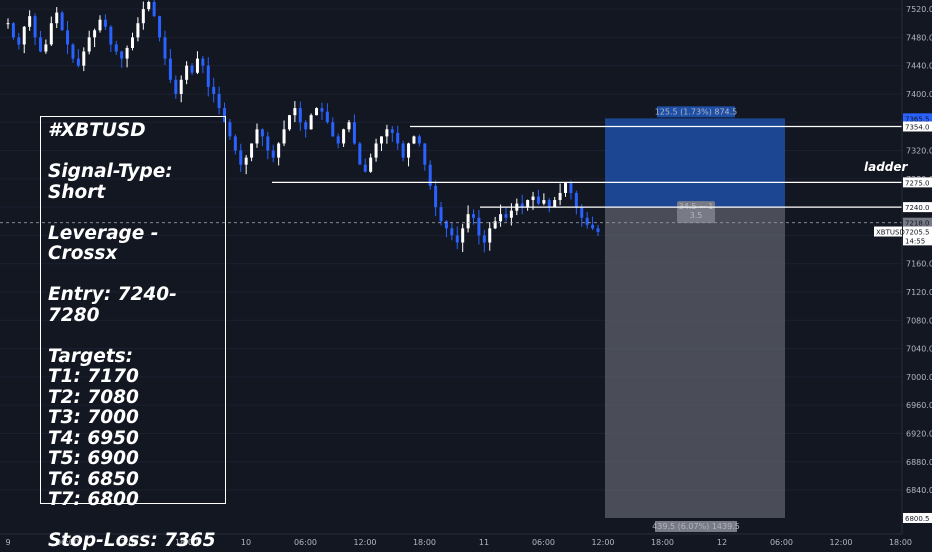 This screenshot has height=552, width=932. I want to click on stop-label-bg, so click(696, 112).